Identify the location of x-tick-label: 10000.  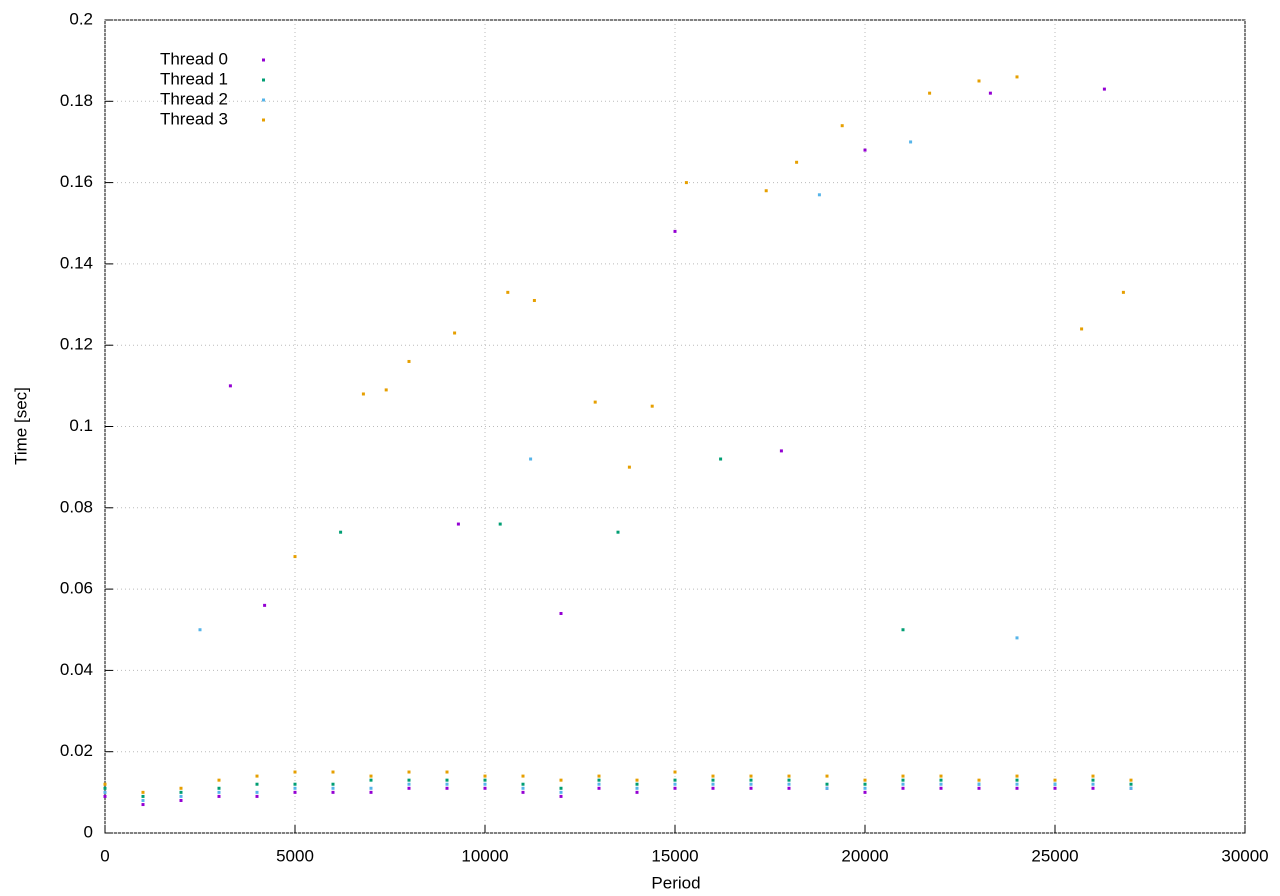
(484, 855).